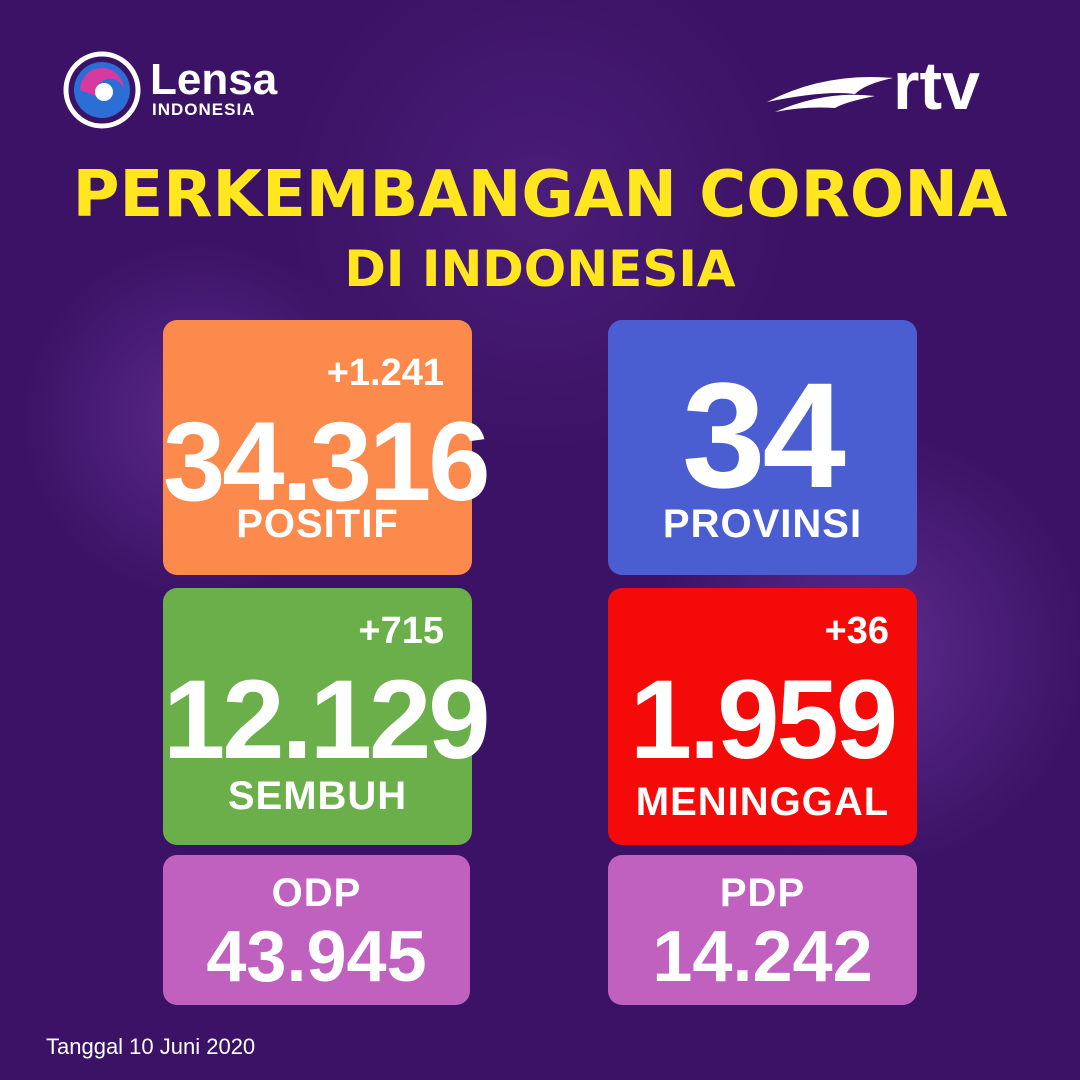 The height and width of the screenshot is (1080, 1080). What do you see at coordinates (385, 373) in the screenshot?
I see `delta: +1.241` at bounding box center [385, 373].